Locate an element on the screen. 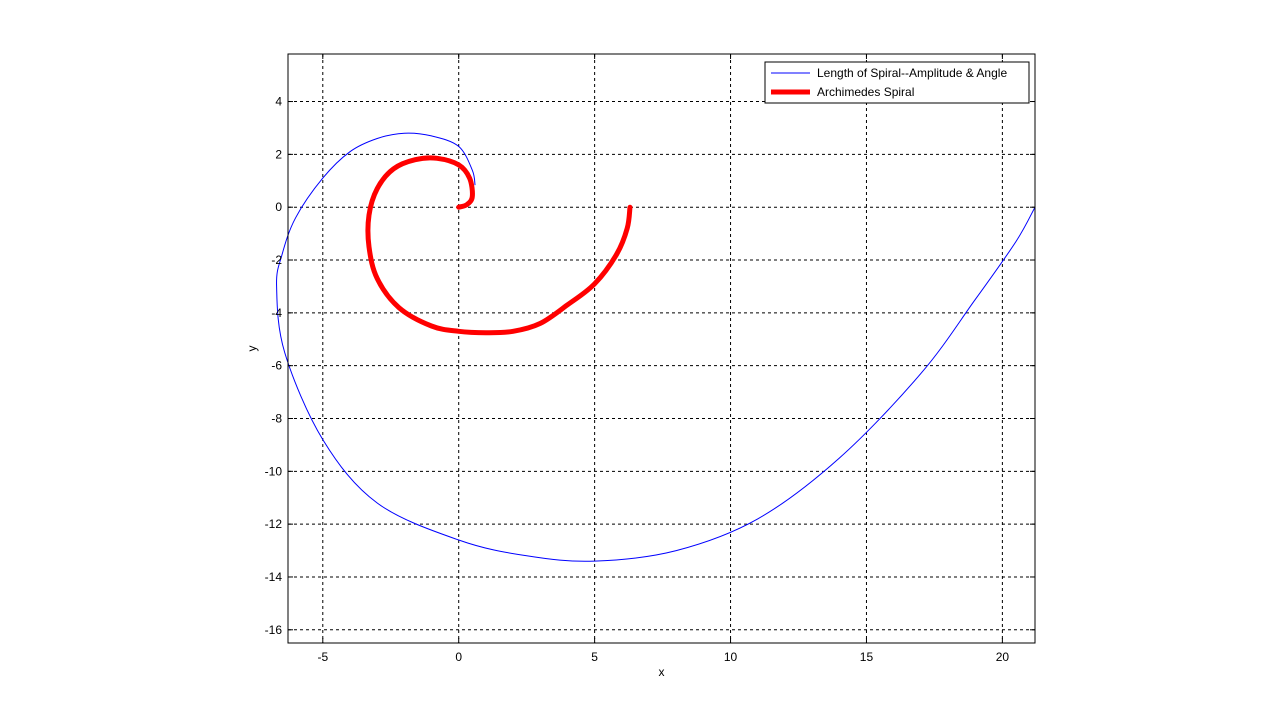 This screenshot has width=1280, height=723. x-tick-label: 10 is located at coordinates (731, 657).